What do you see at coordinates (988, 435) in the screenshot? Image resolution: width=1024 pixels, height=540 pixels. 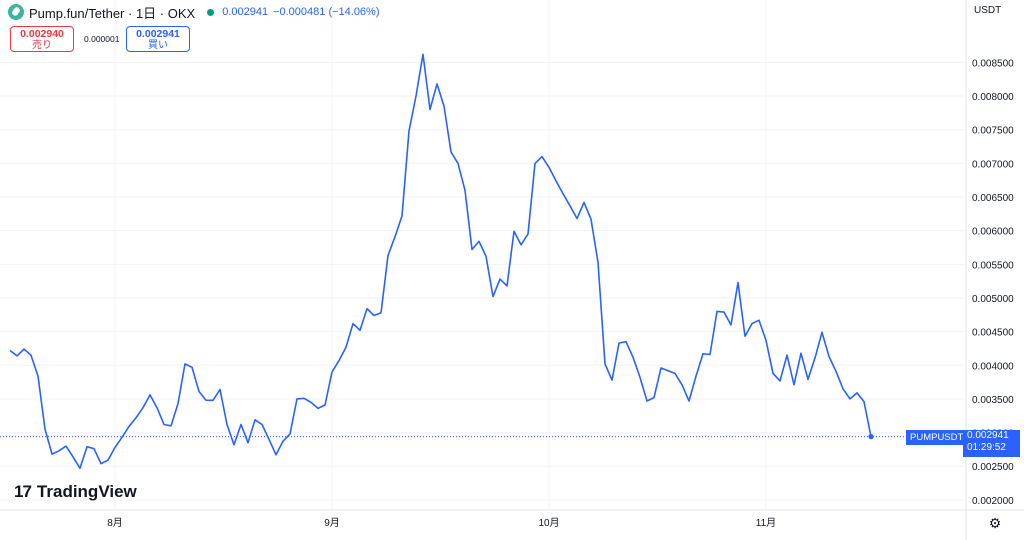 I see `last-price: 0.002941` at bounding box center [988, 435].